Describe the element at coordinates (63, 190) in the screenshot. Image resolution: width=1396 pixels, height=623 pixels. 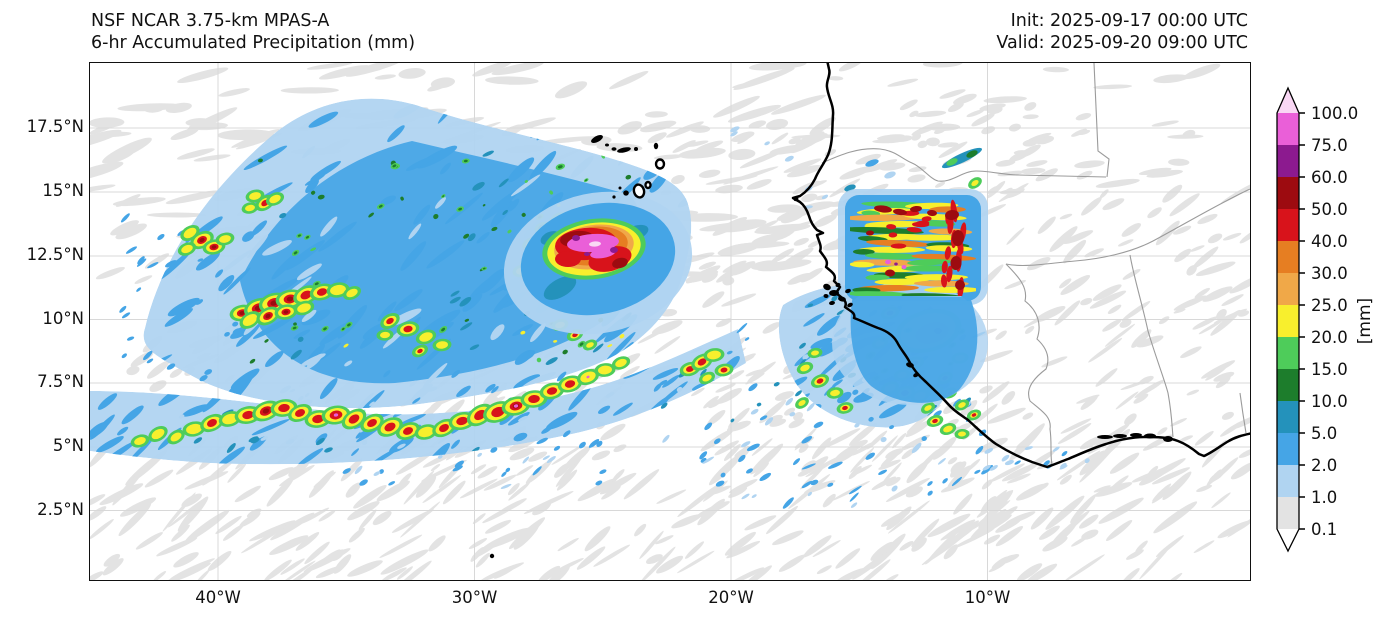
I see `y-tick-label: 15°N` at that location.